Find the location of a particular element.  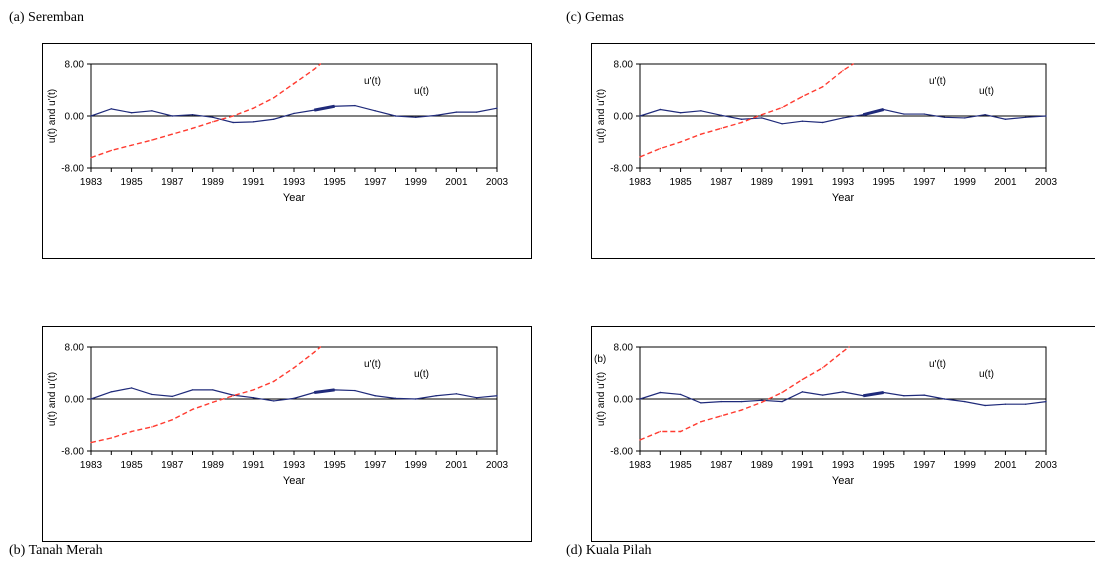

series-label-u-prime: u'(t) is located at coordinates (372, 81).